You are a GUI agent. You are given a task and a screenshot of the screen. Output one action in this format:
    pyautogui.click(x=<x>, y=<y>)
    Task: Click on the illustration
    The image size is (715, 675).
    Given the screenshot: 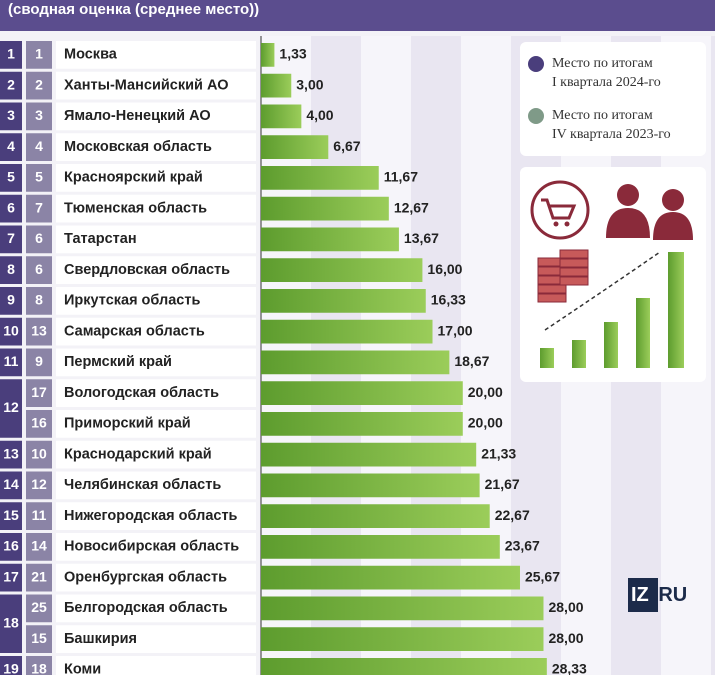 What is the action you would take?
    pyautogui.click(x=613, y=274)
    